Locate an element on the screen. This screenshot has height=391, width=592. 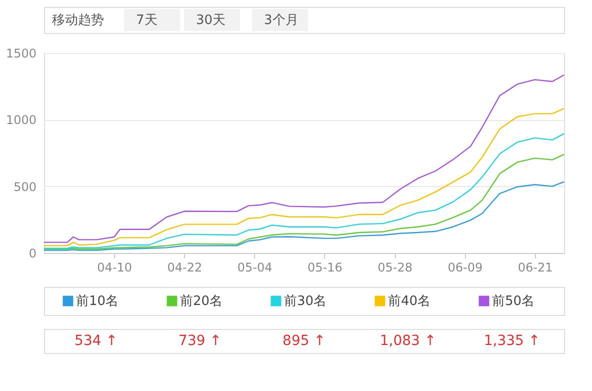
x-tick-label: 06-09 is located at coordinates (465, 267).